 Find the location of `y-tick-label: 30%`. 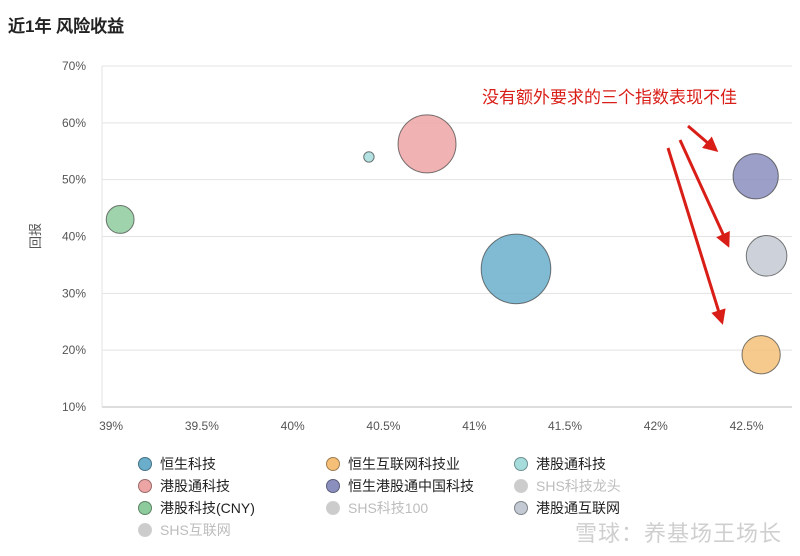

y-tick-label: 30% is located at coordinates (74, 293).